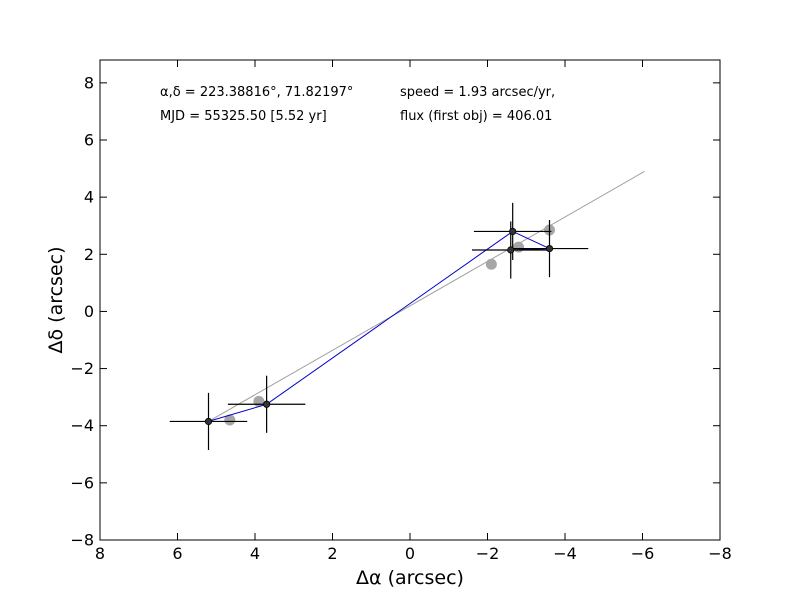 This screenshot has width=800, height=600. I want to click on x-tick-label: 2, so click(332, 553).